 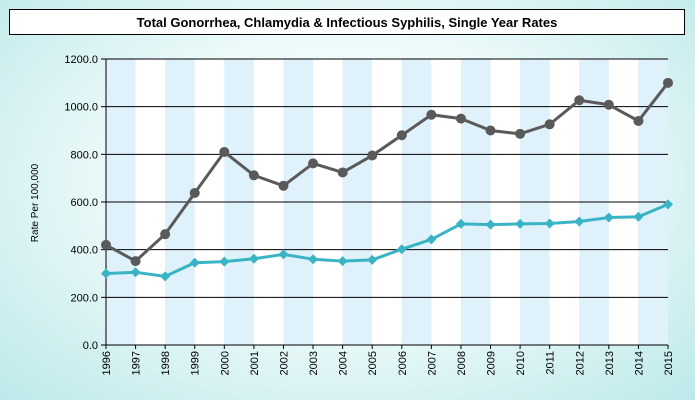 I want to click on x-tick-label: 2007, so click(x=432, y=363).